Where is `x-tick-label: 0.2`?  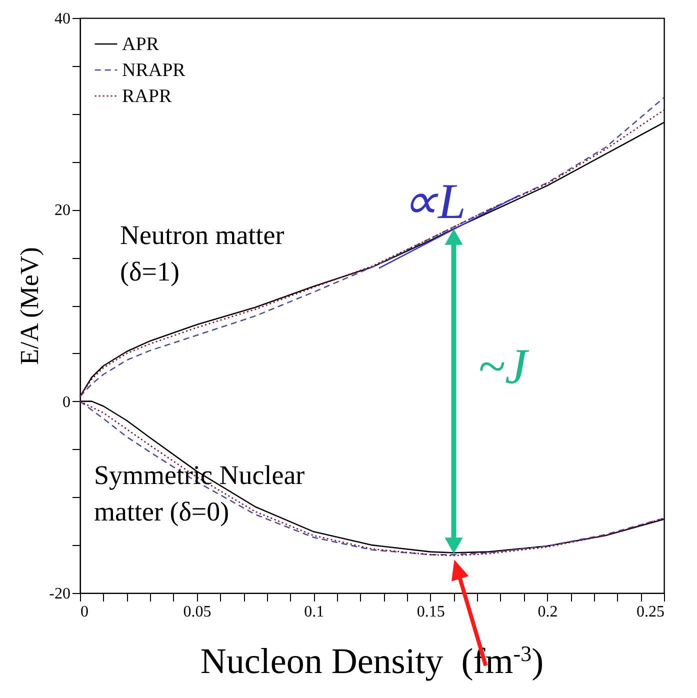 x-tick-label: 0.2 is located at coordinates (548, 612).